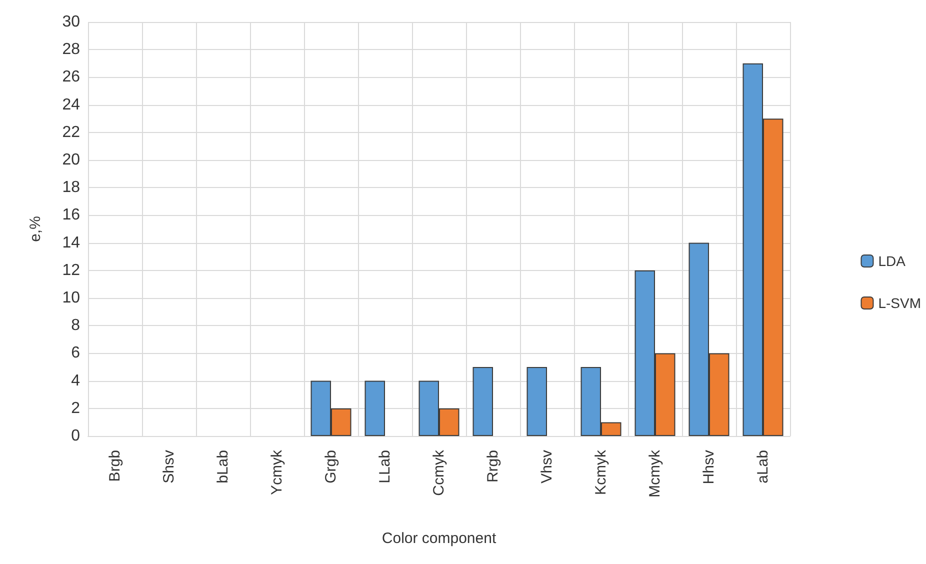  Describe the element at coordinates (385, 467) in the screenshot. I see `x-tick-label: LLab` at that location.